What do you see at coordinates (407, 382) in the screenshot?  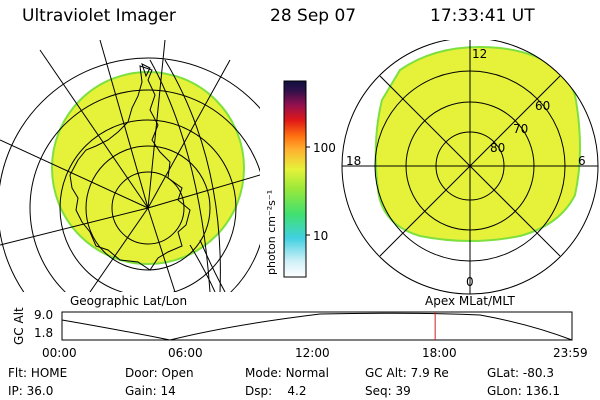 I see `status-gc-alt: GC Alt: 7.9 Re Seq: 39` at bounding box center [407, 382].